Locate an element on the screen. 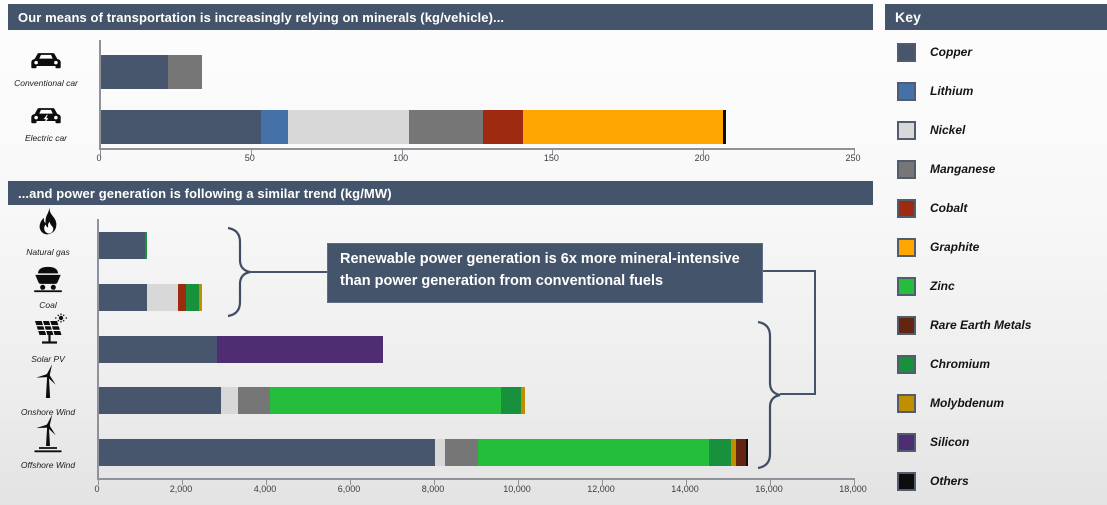 The width and height of the screenshot is (1107, 505). coal-cart-icon is located at coordinates (48, 280).